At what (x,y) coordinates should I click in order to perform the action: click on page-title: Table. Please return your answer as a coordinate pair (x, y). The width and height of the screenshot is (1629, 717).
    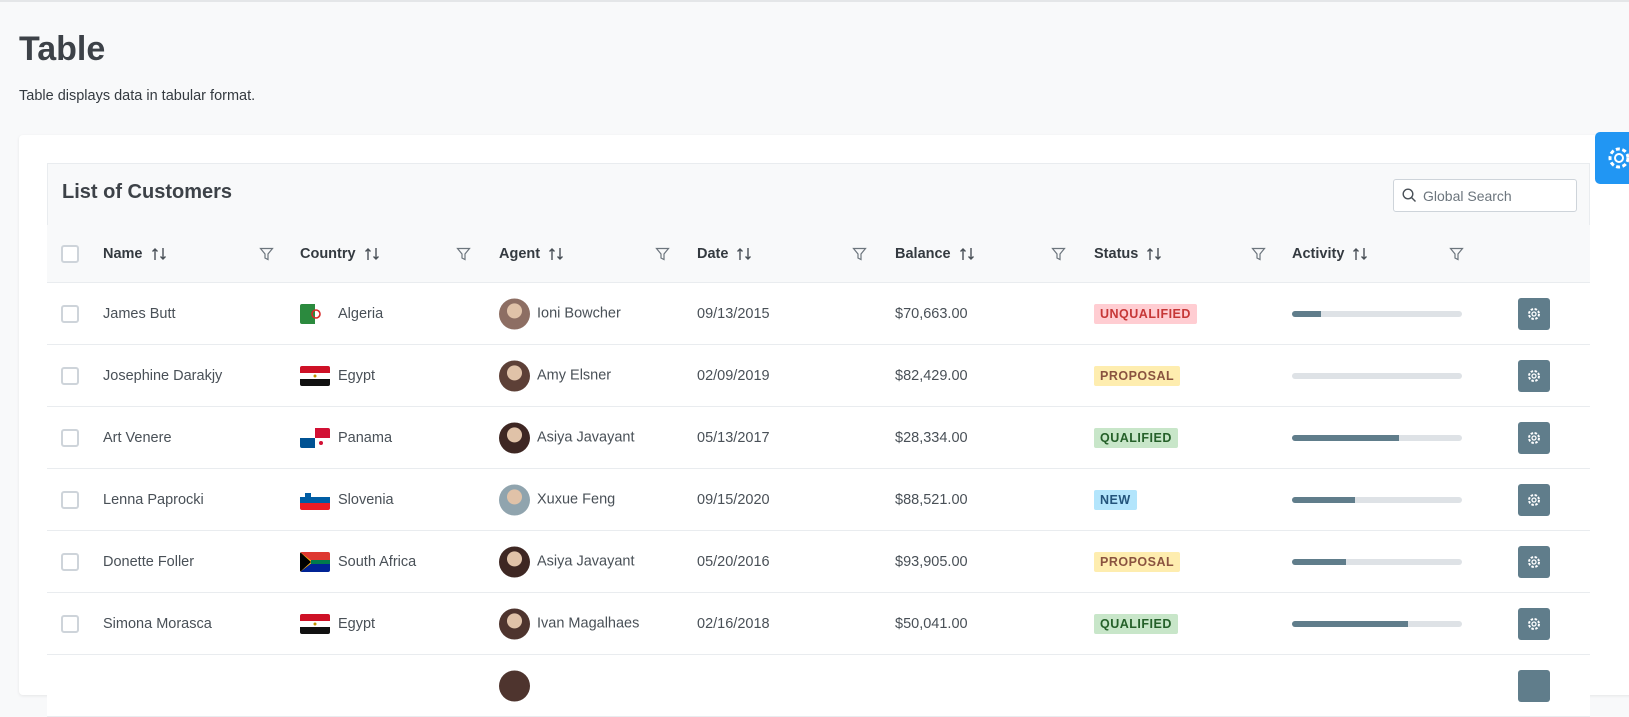
    Looking at the image, I should click on (62, 49).